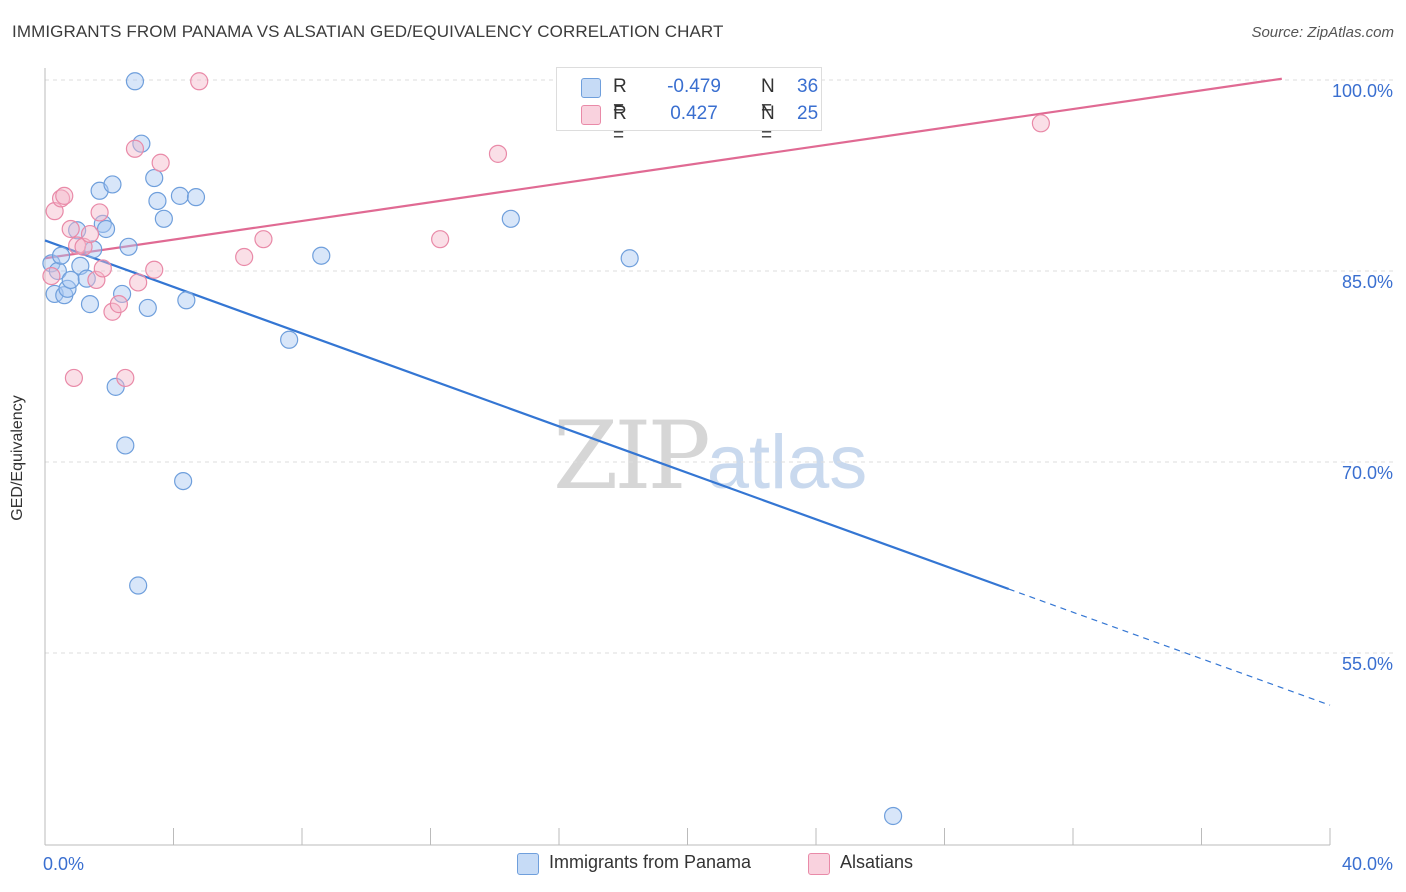  What do you see at coordinates (63, 864) in the screenshot?
I see `x-tick-label: 0.0%` at bounding box center [63, 864].